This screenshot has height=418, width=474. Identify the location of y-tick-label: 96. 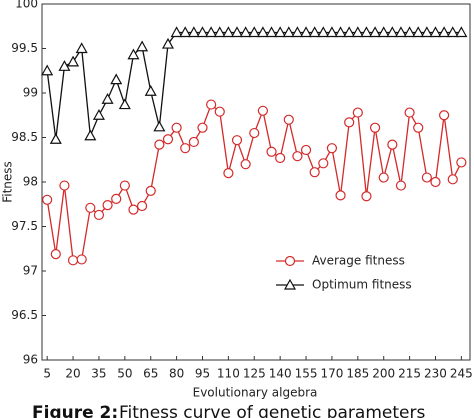
(30, 360).